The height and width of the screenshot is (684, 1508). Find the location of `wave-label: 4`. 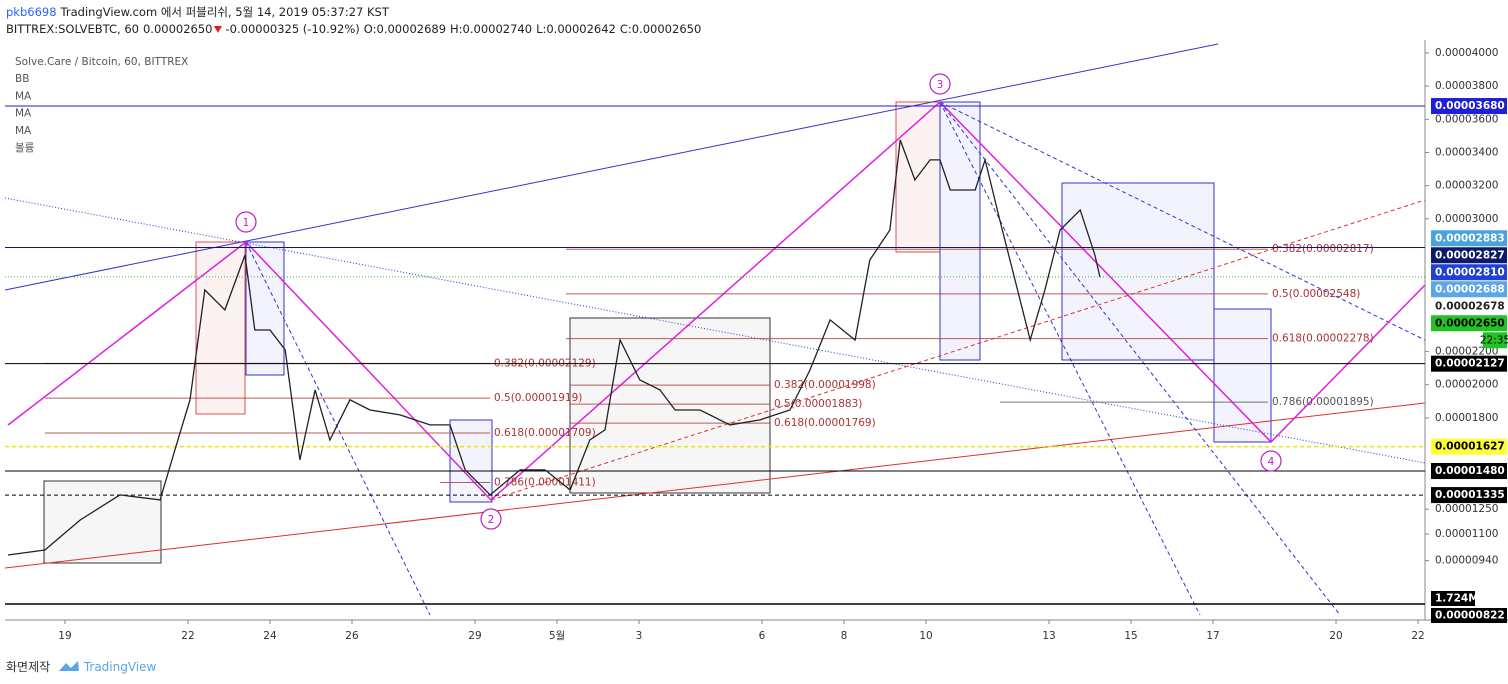

wave-label: 4 is located at coordinates (1271, 462).